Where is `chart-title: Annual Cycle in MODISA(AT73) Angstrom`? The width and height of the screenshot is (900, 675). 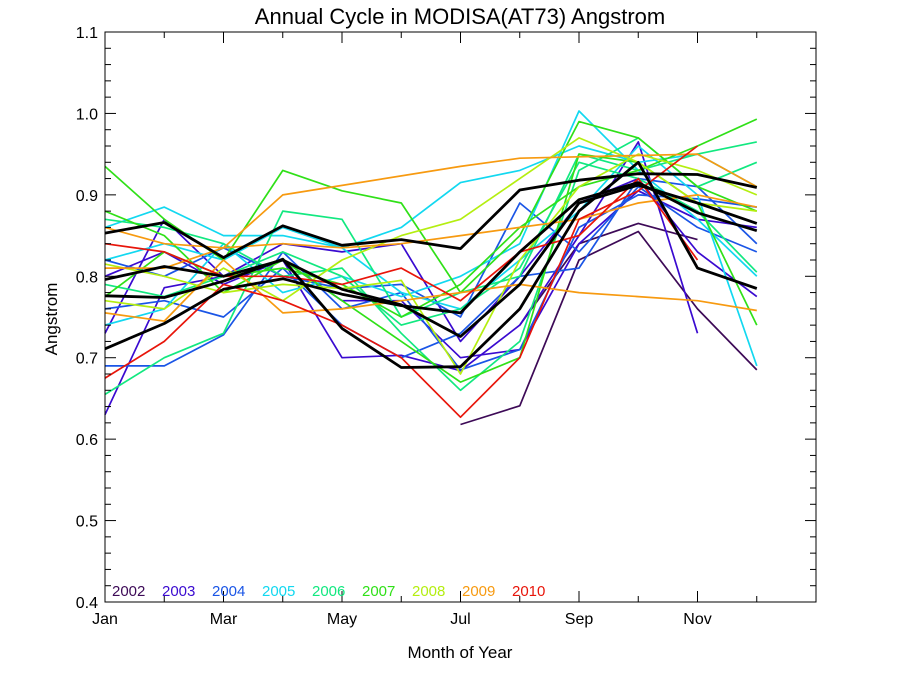 chart-title: Annual Cycle in MODISA(AT73) Angstrom is located at coordinates (460, 16).